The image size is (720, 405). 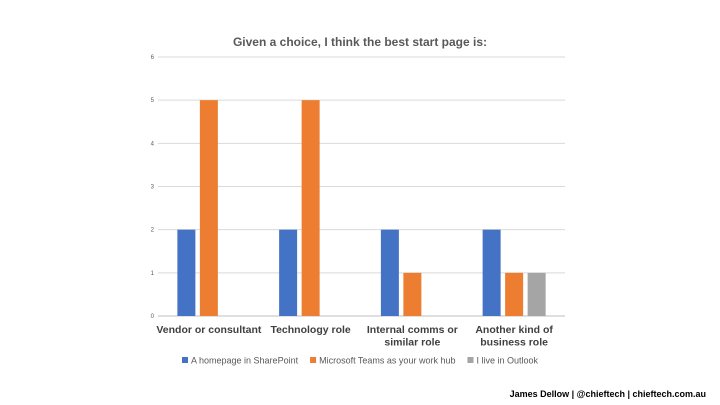 What do you see at coordinates (387, 361) in the screenshot?
I see `legend-label: Microsoft Teams as your work hub` at bounding box center [387, 361].